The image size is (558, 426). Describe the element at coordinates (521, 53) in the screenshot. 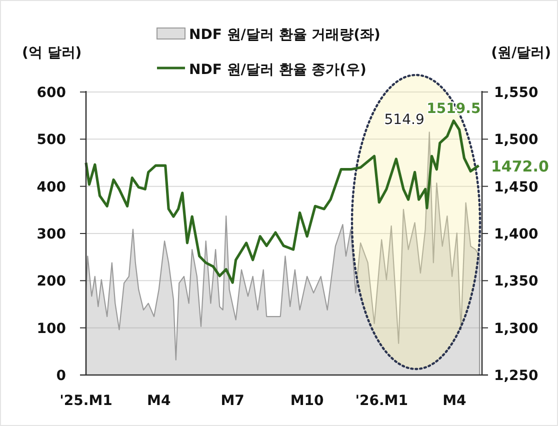

I see `y2-axis-title: (원/달러)` at that location.